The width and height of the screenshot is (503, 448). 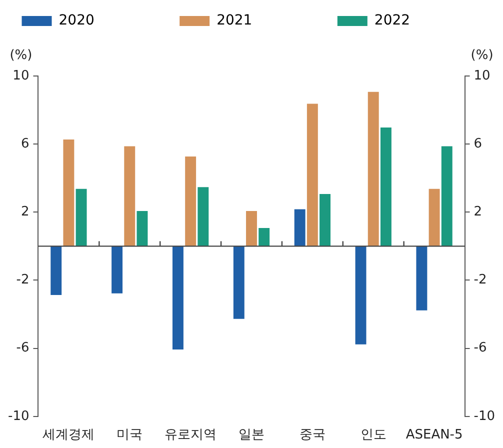 What do you see at coordinates (25, 212) in the screenshot?
I see `y-tick-label: 2` at bounding box center [25, 212].